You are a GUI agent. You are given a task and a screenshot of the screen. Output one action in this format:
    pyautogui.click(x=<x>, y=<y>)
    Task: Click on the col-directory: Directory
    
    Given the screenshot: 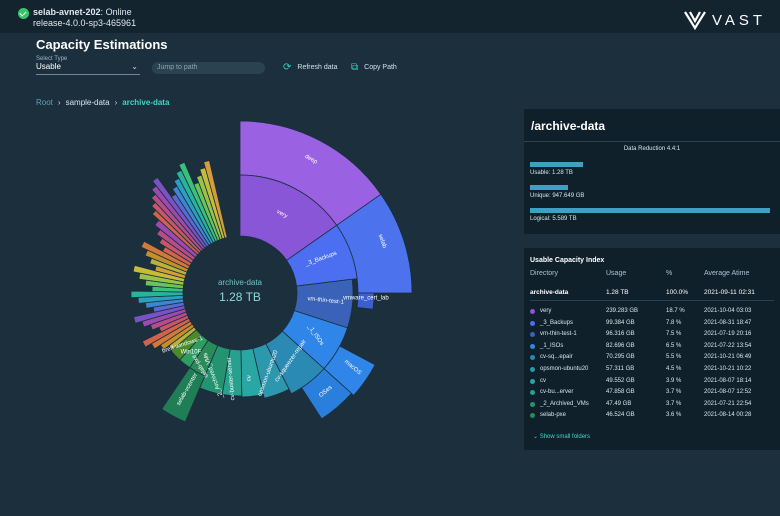 What is the action you would take?
    pyautogui.click(x=544, y=273)
    